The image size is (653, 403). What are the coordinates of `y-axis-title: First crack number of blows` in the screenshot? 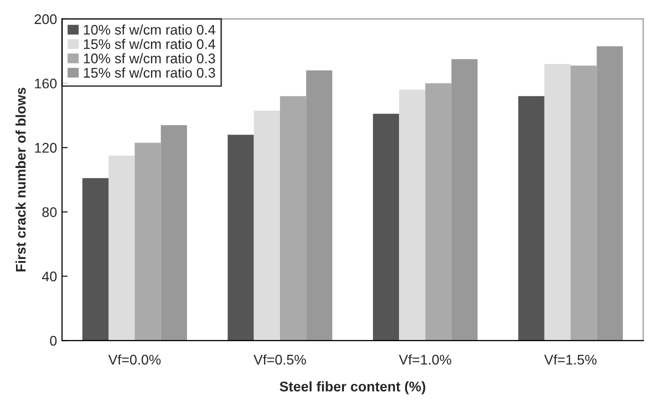 It's located at (21, 180).